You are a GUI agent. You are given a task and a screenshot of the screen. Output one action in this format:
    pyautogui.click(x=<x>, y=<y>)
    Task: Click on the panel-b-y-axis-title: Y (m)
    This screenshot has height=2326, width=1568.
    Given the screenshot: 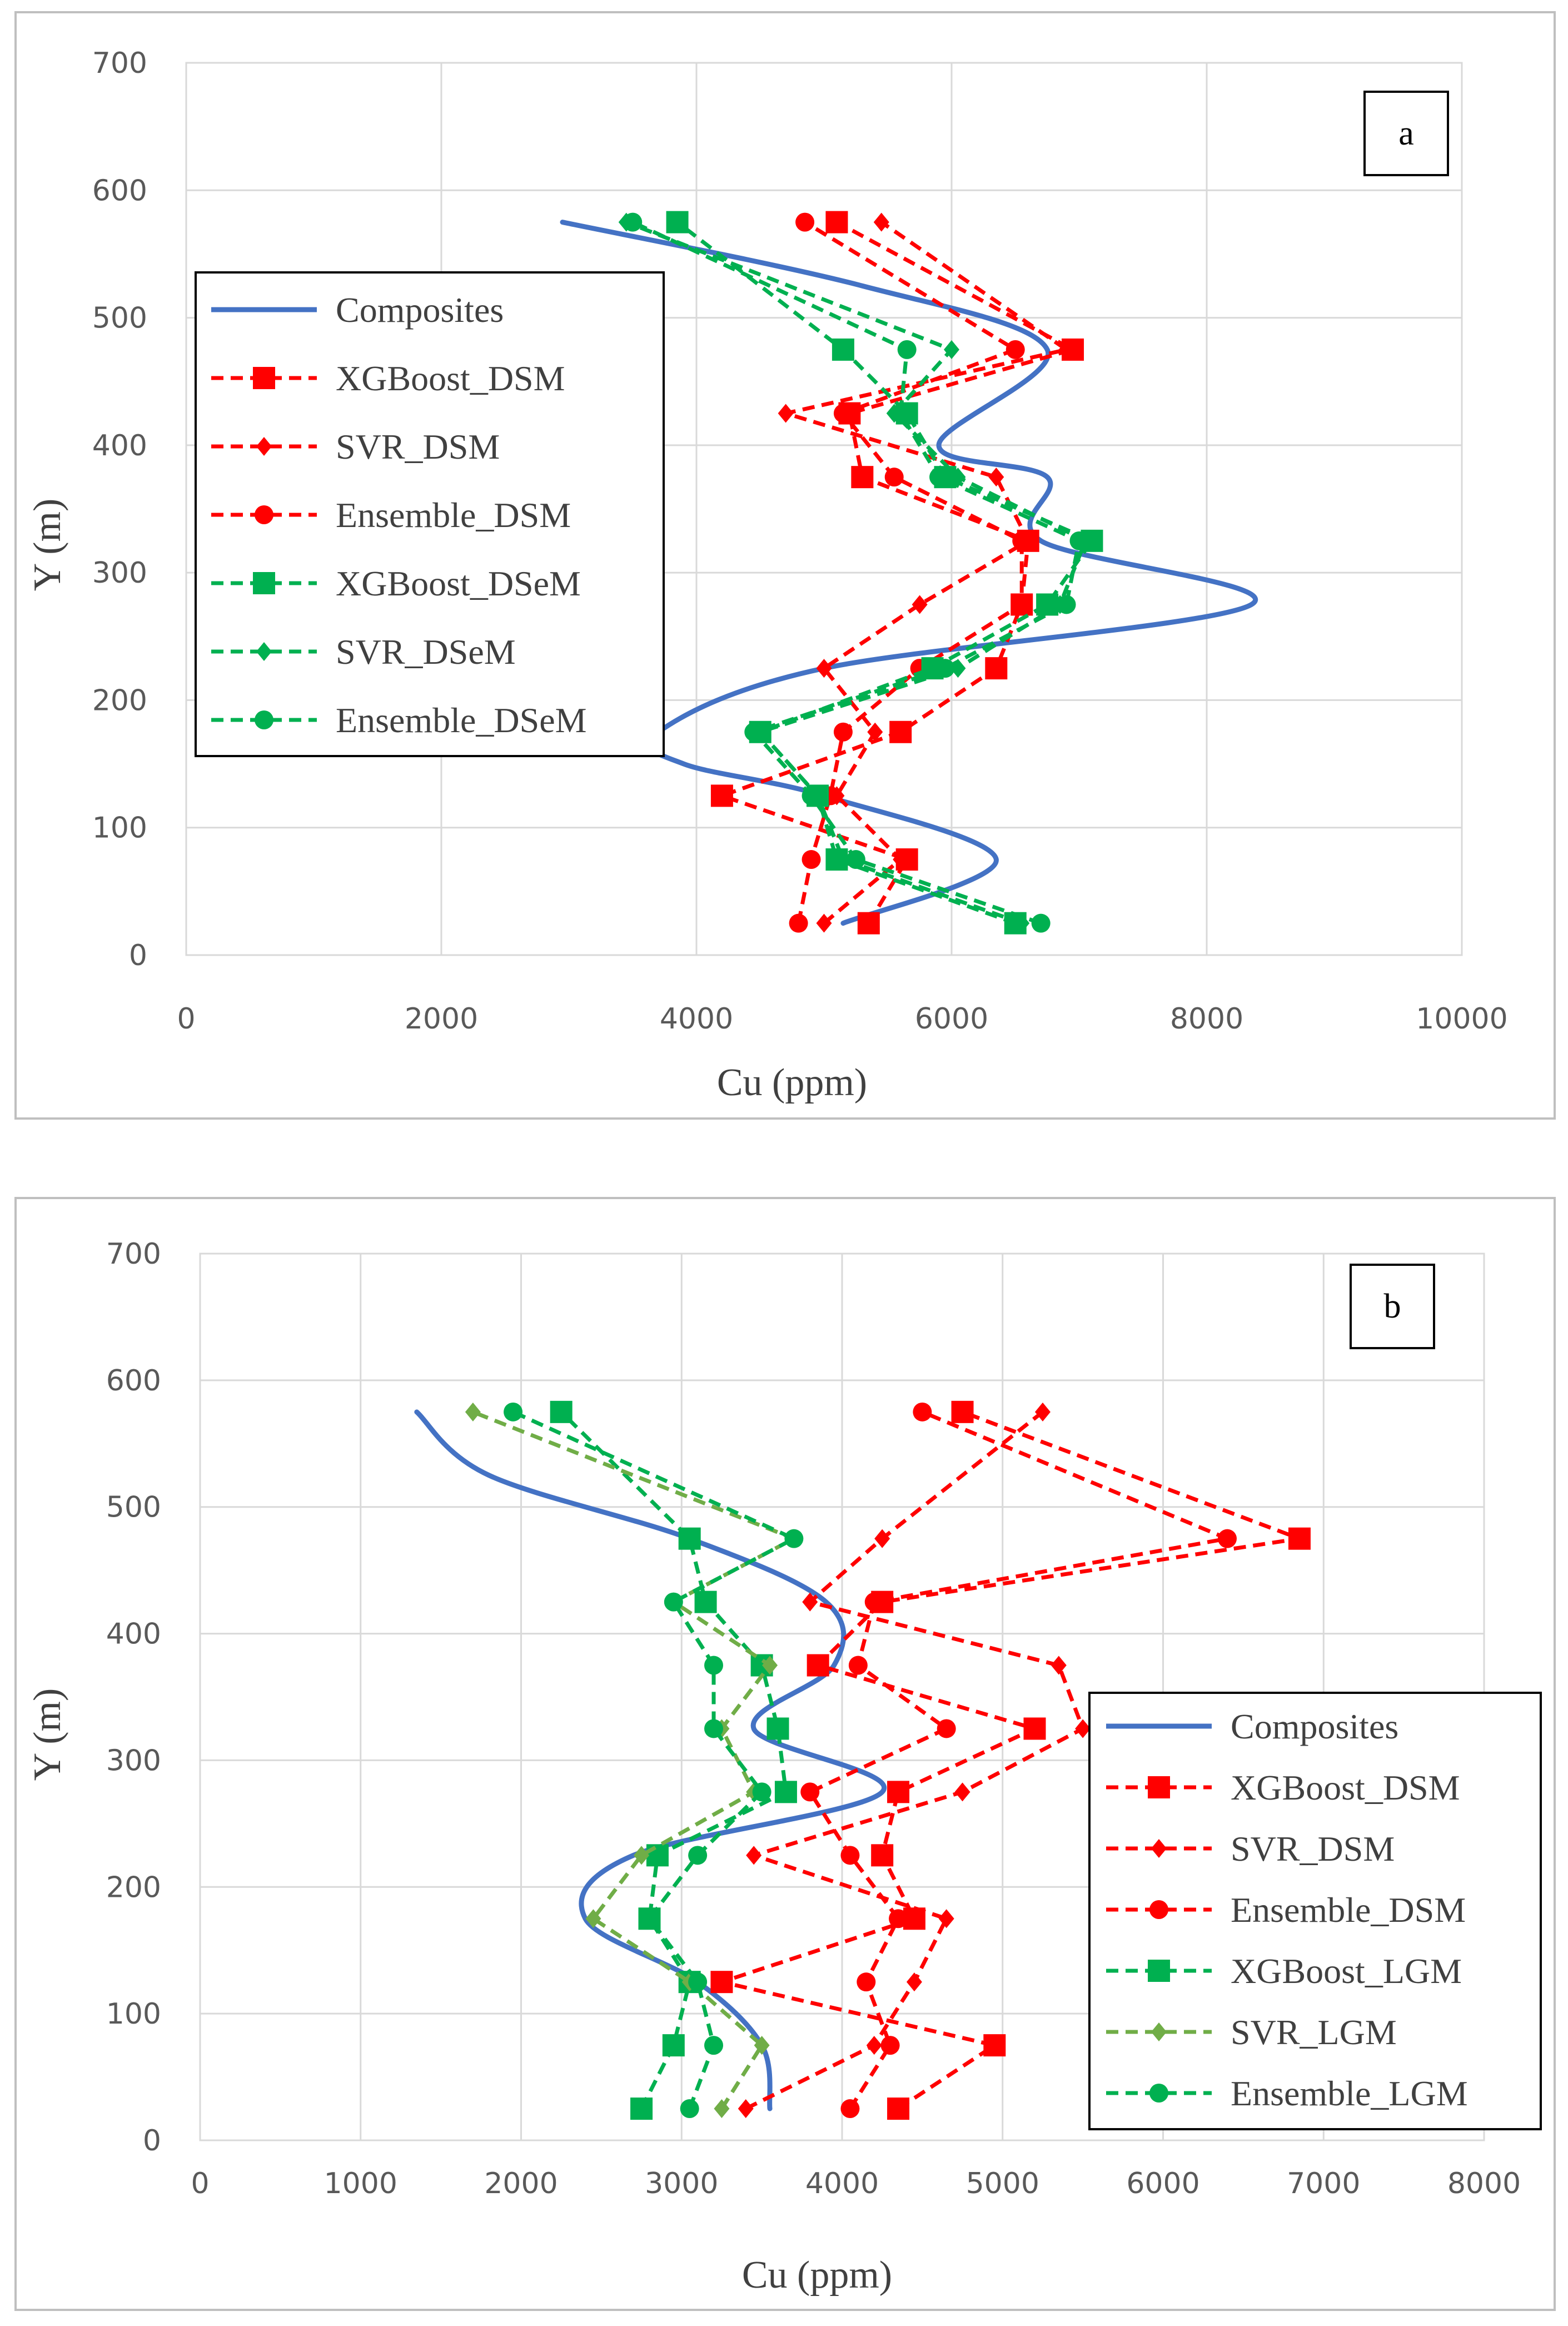 What is the action you would take?
    pyautogui.click(x=47, y=1734)
    